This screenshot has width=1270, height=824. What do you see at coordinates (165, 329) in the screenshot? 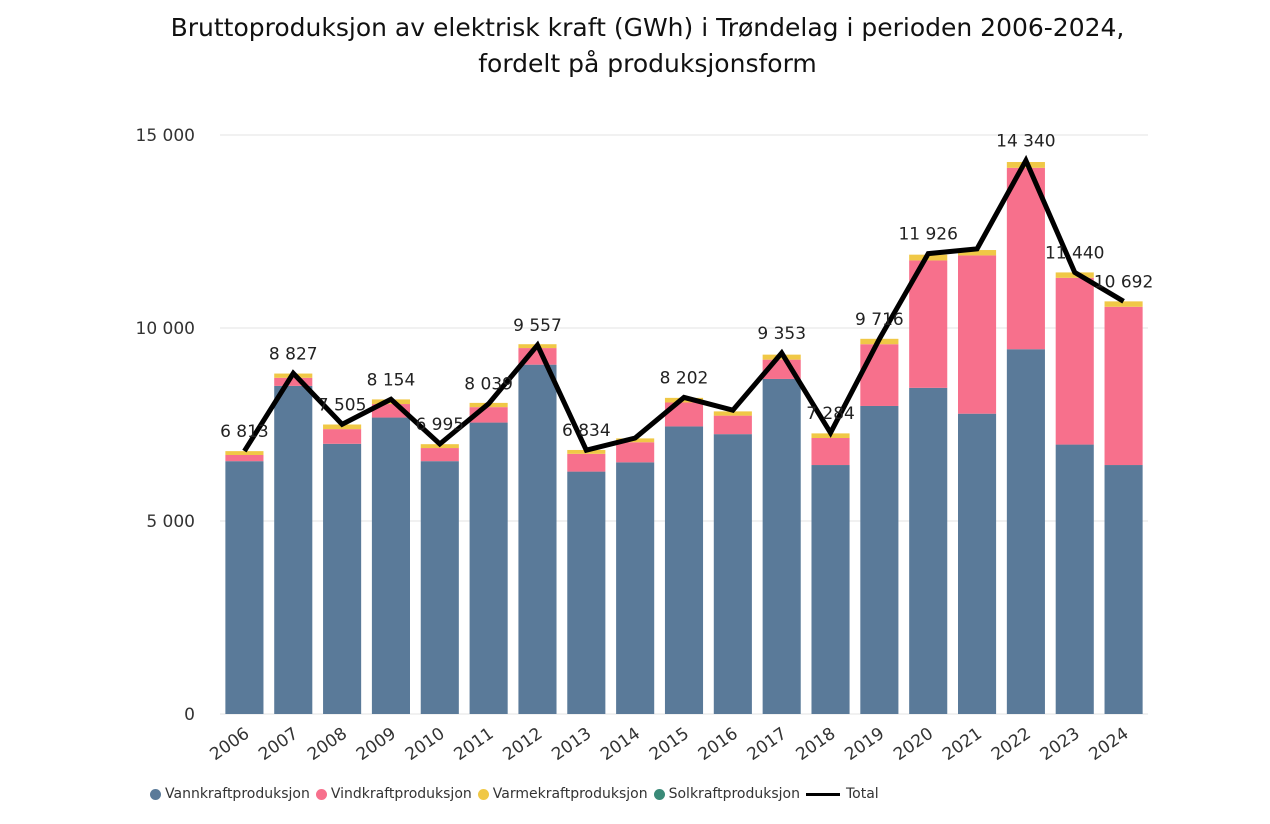
I see `y-tick-label: 10 000` at bounding box center [165, 329].